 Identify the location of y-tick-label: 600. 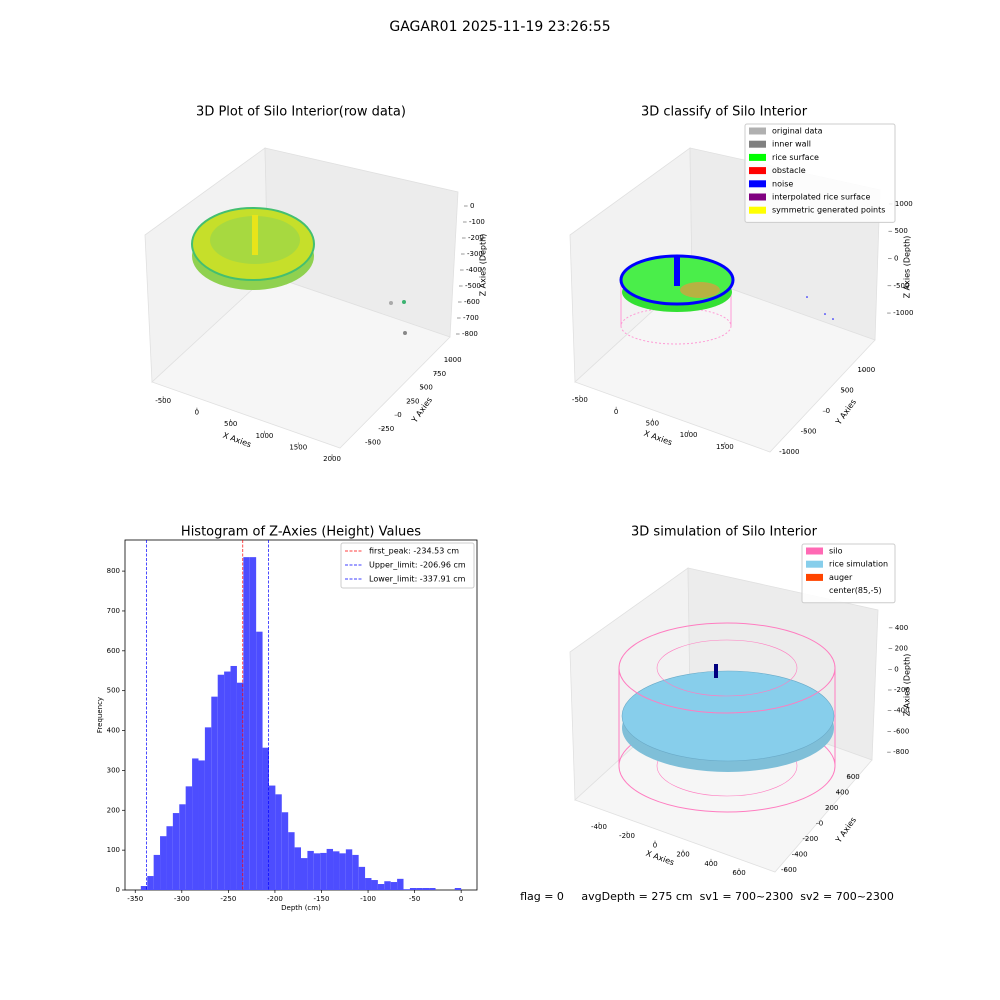
(852, 777).